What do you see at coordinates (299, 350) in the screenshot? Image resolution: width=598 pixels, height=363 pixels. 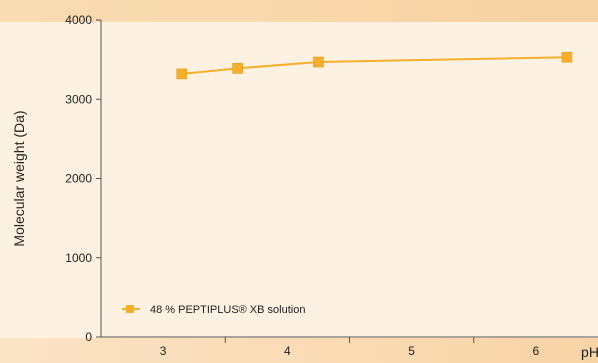 I see `bottom-gradient-band` at bounding box center [299, 350].